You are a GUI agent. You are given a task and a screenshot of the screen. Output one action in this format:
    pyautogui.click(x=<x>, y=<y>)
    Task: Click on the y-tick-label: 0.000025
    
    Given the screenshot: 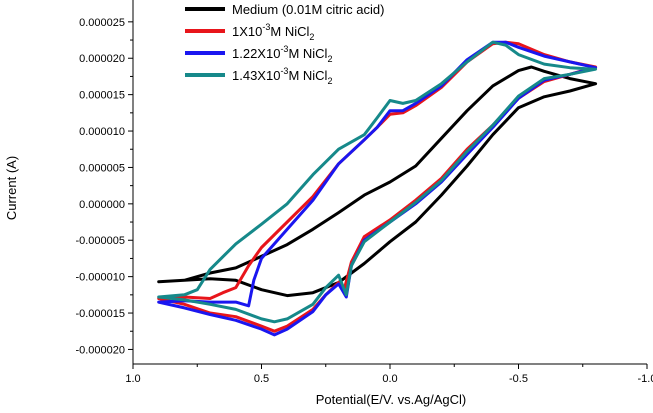 What is the action you would take?
    pyautogui.click(x=102, y=23)
    